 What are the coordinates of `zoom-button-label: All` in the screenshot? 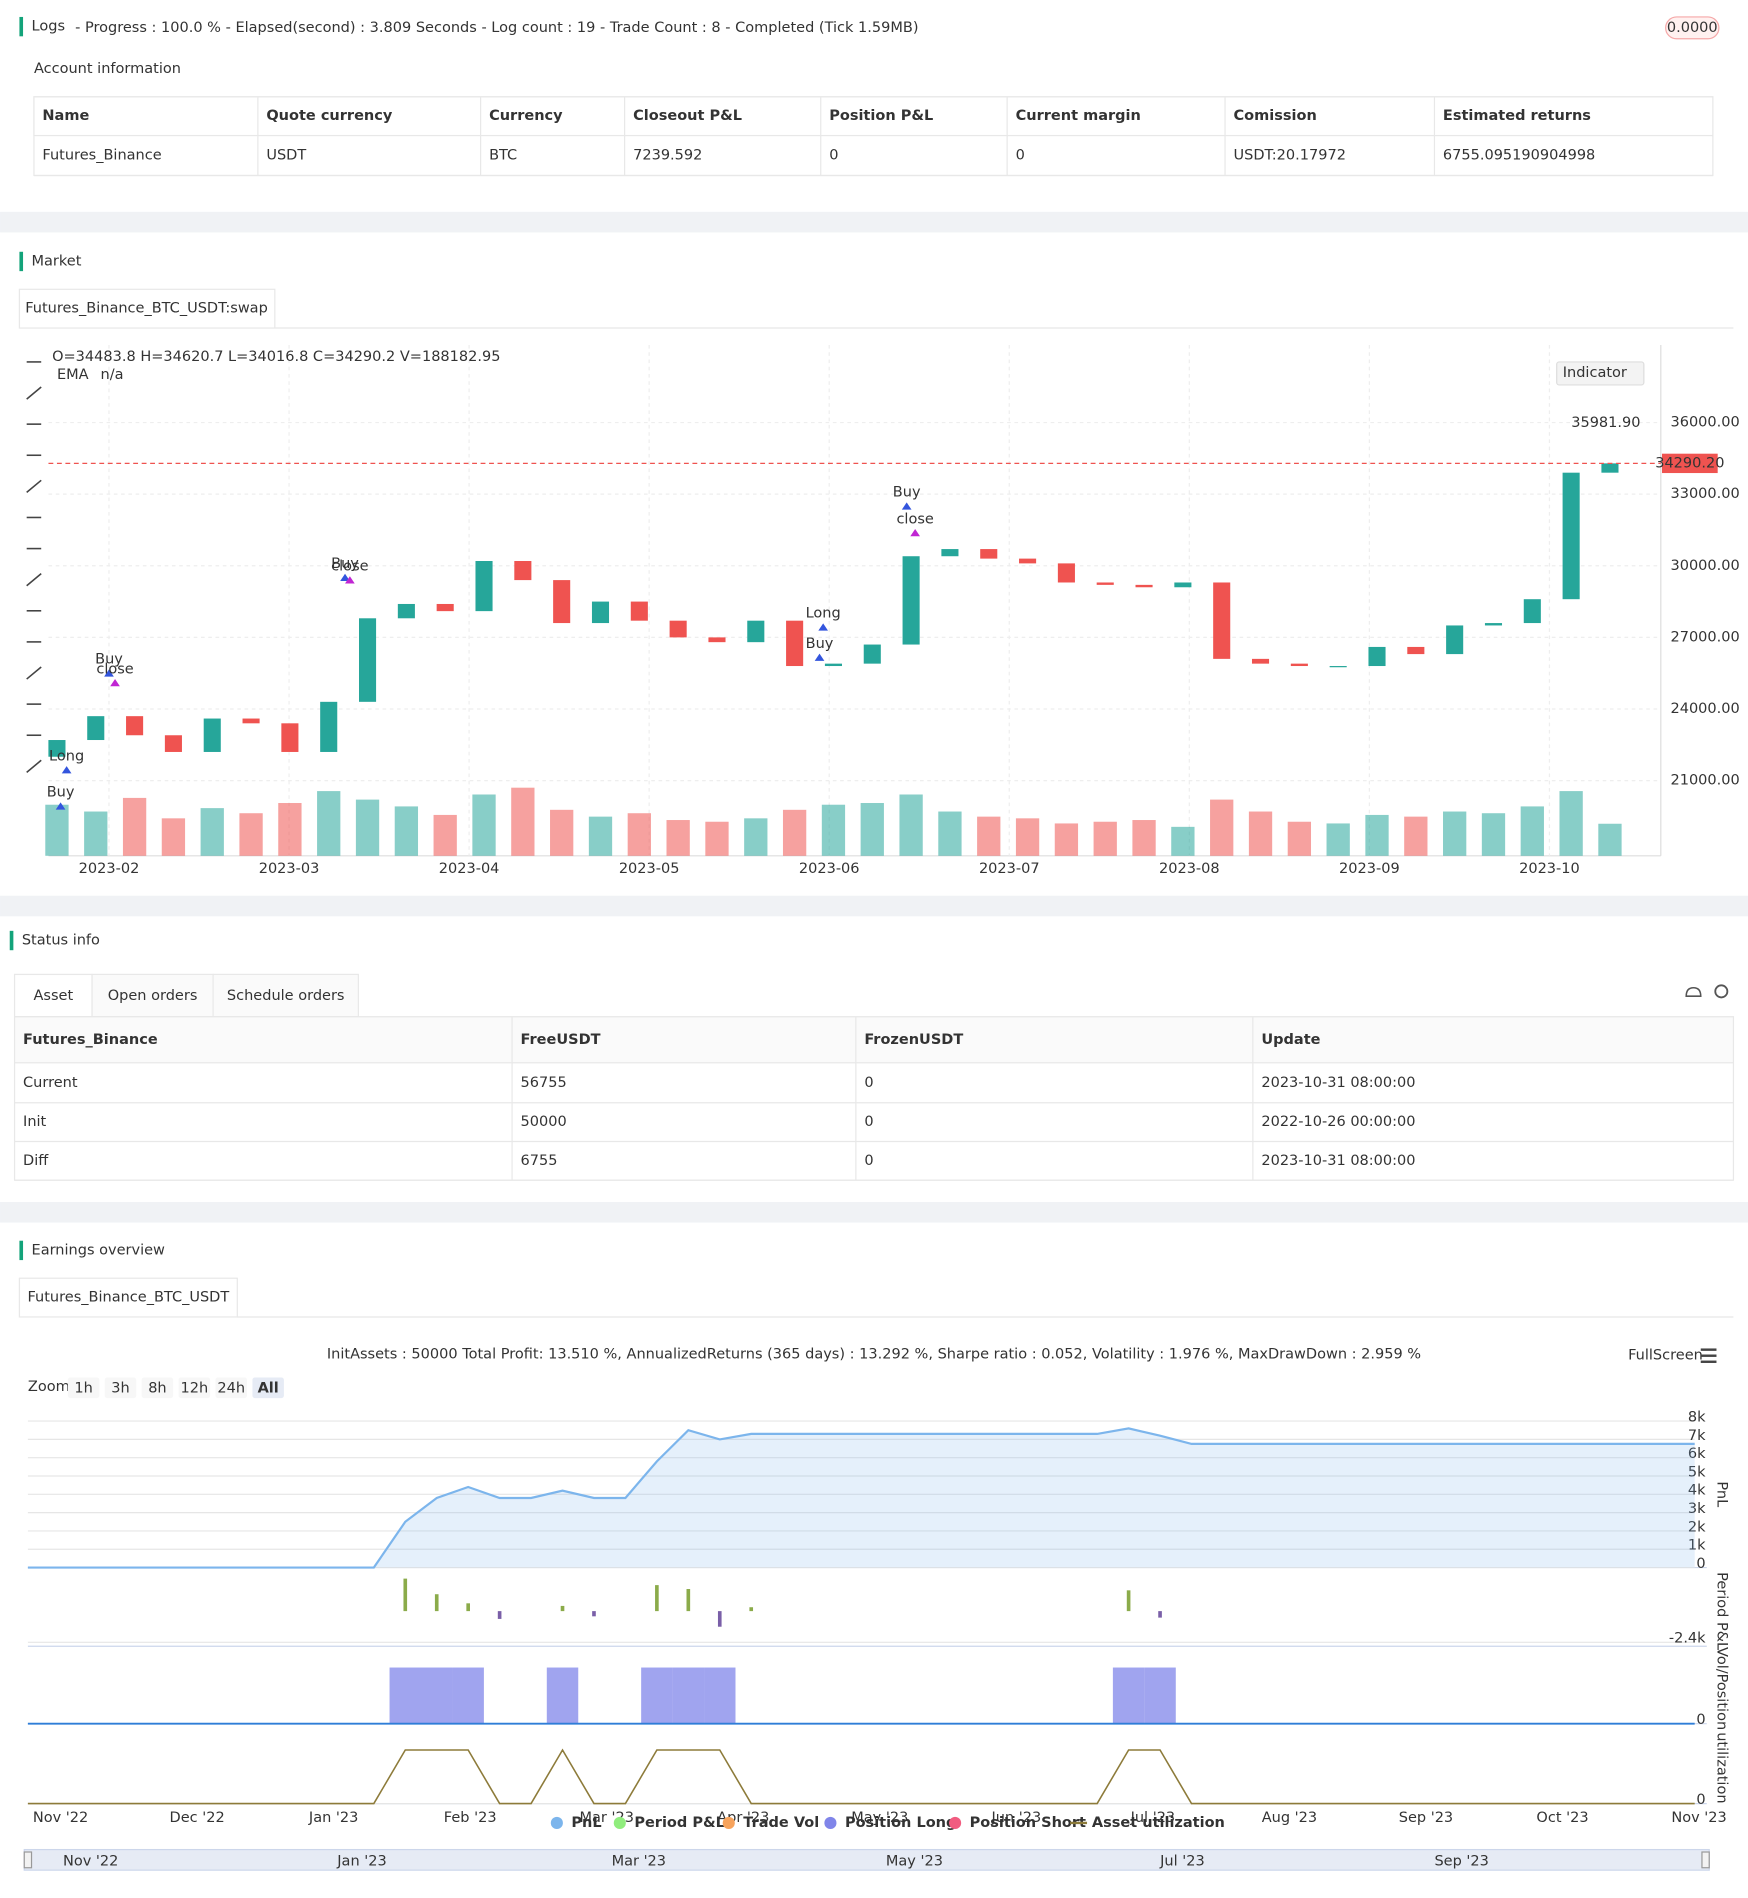 It's located at (268, 1388).